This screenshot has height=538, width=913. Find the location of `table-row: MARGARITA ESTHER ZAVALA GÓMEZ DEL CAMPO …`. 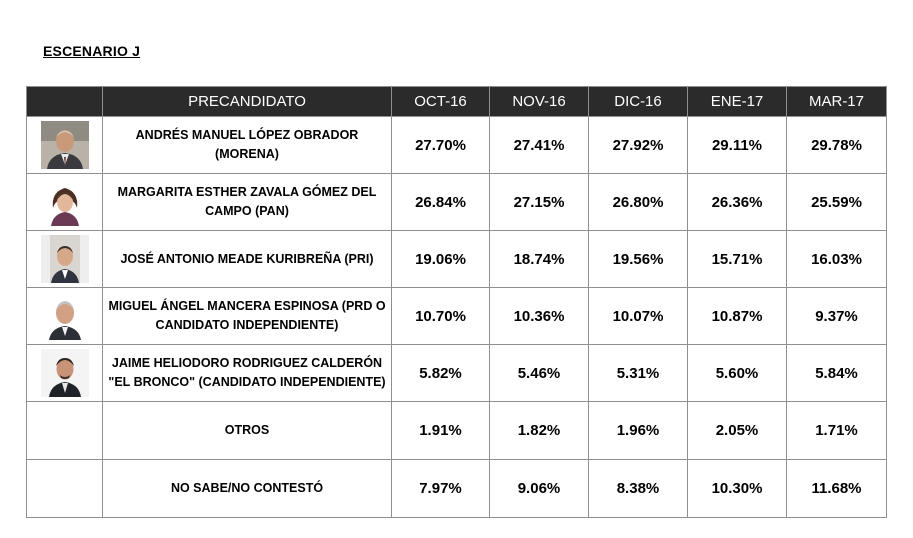

table-row: MARGARITA ESTHER ZAVALA GÓMEZ DEL CAMPO … is located at coordinates (456, 202).